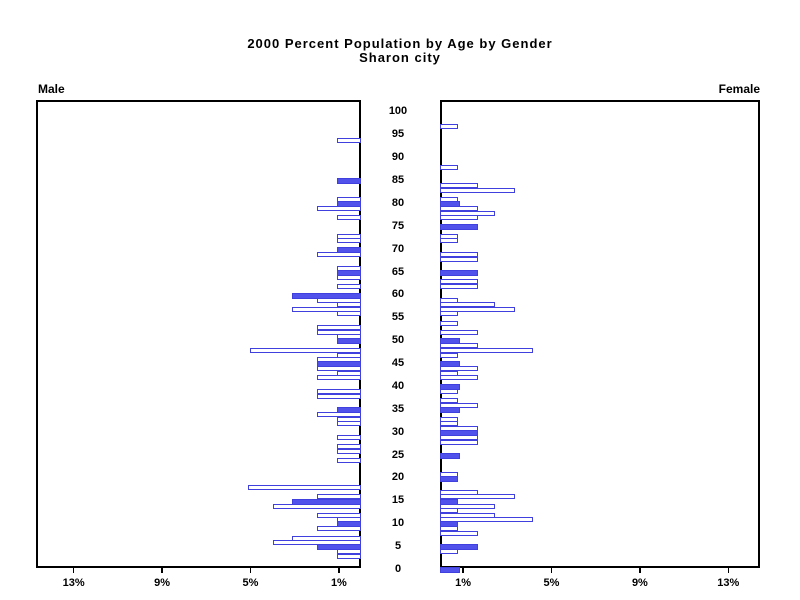 This screenshot has width=800, height=600. What do you see at coordinates (398, 454) in the screenshot?
I see `age-tick-label-25: 25` at bounding box center [398, 454].